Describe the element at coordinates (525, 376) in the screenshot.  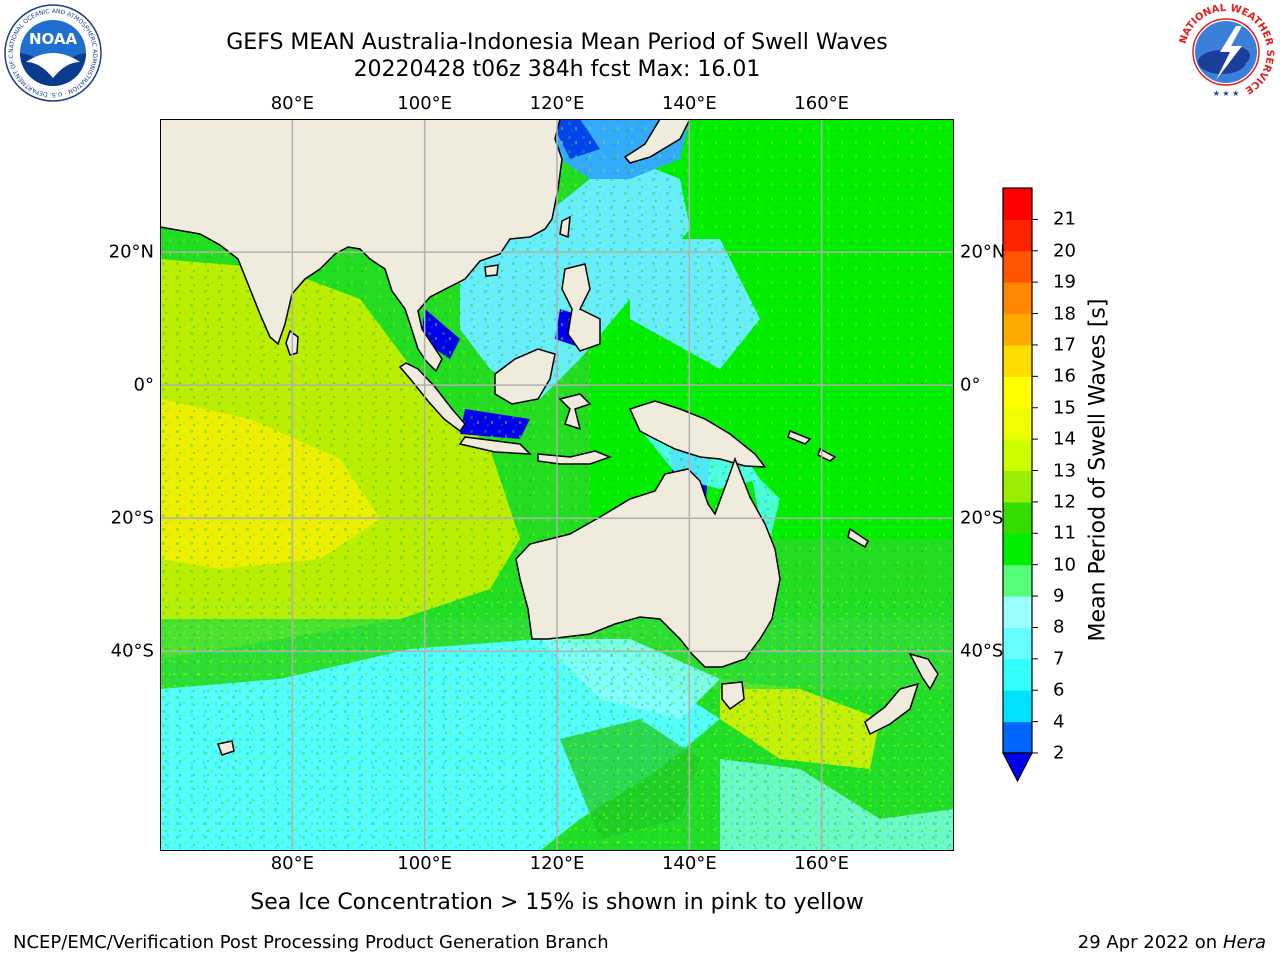
I see `borneo` at that location.